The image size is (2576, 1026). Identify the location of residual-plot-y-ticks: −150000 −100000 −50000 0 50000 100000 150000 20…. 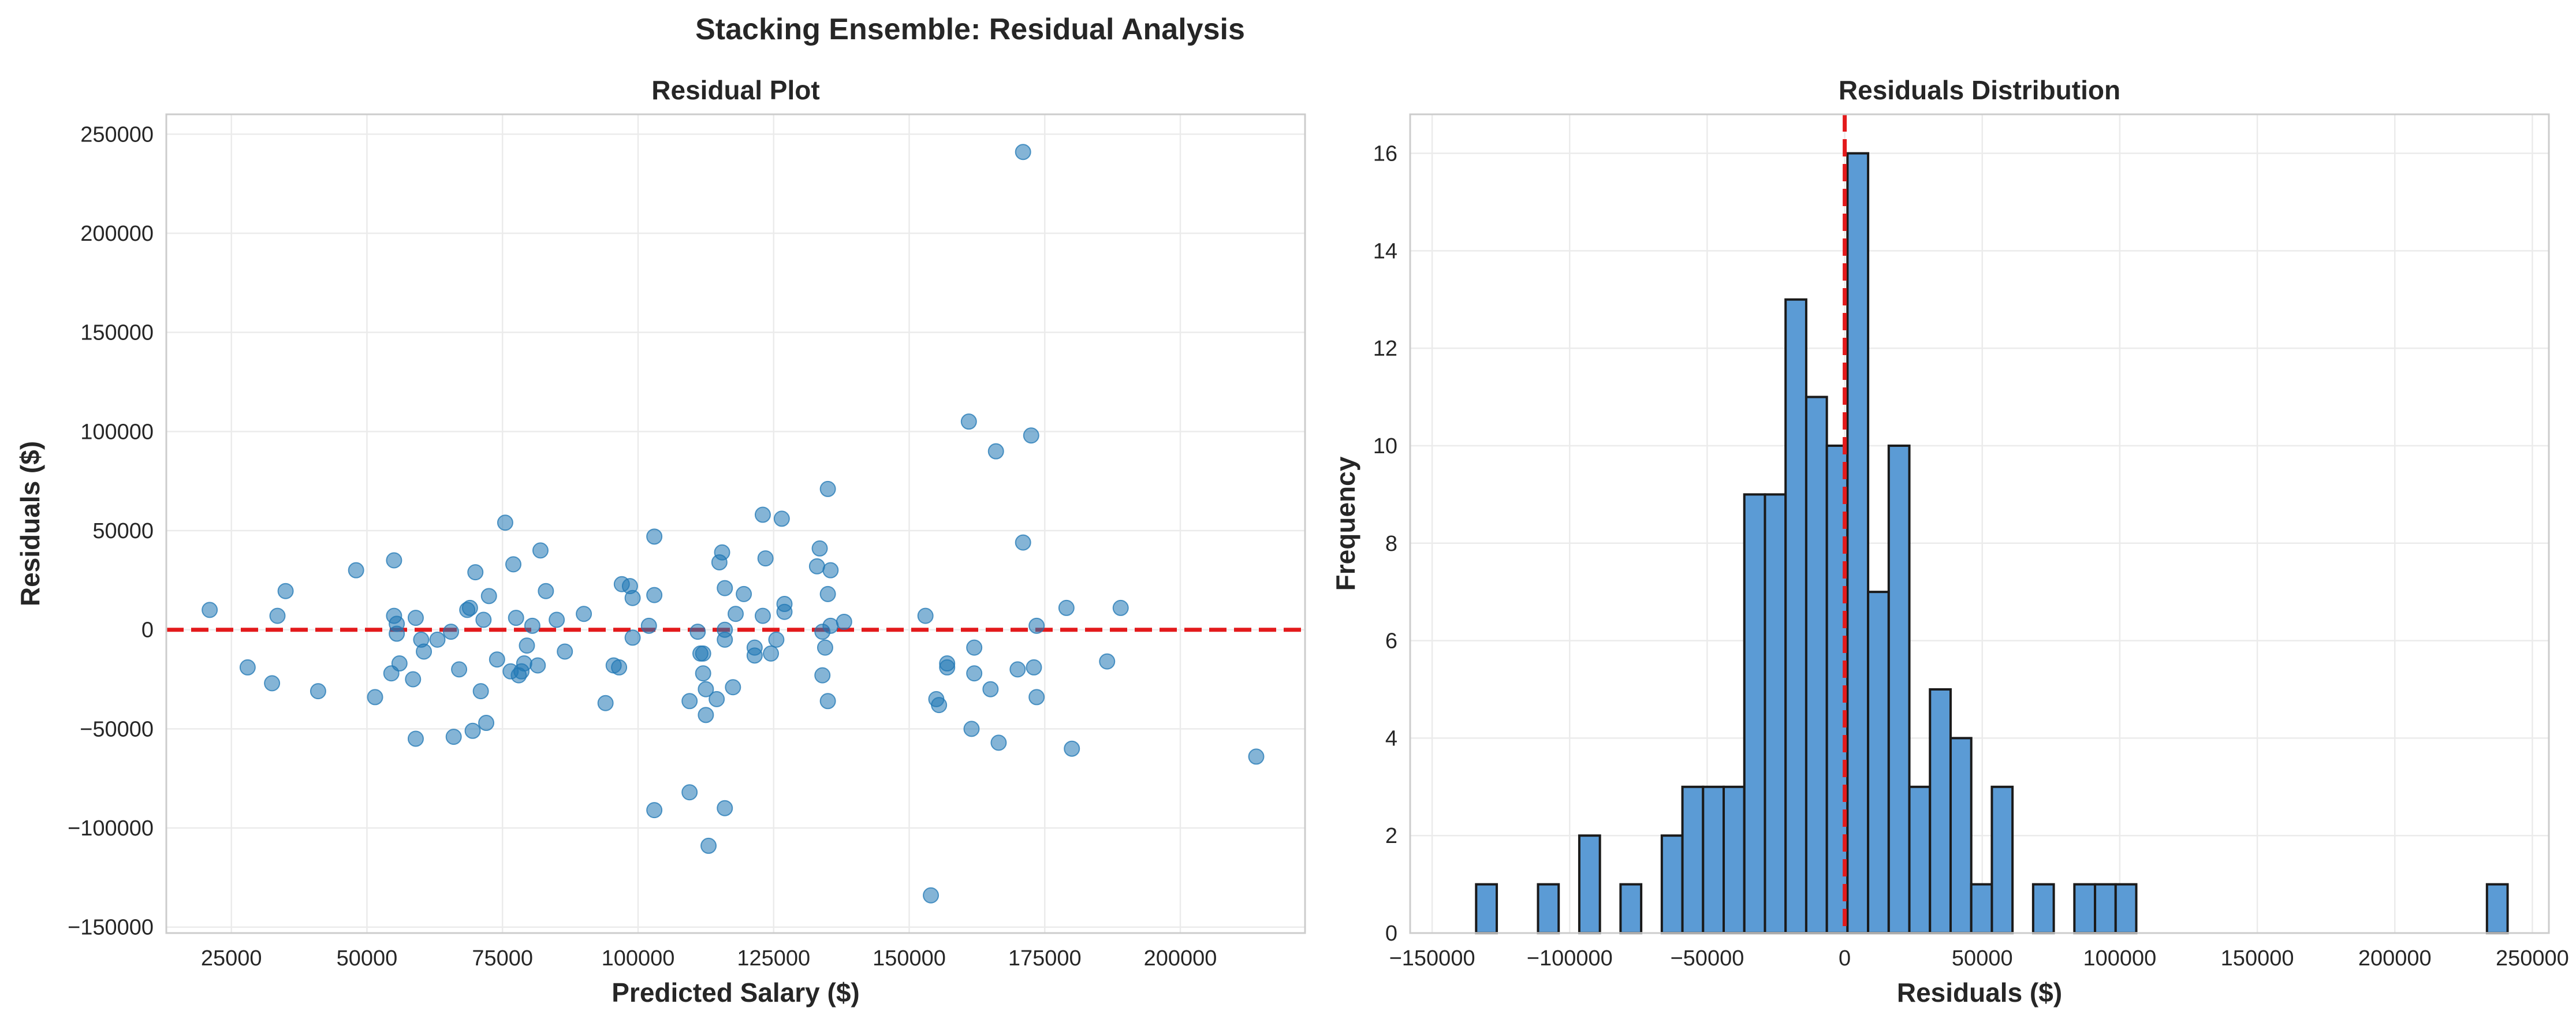
(111, 530).